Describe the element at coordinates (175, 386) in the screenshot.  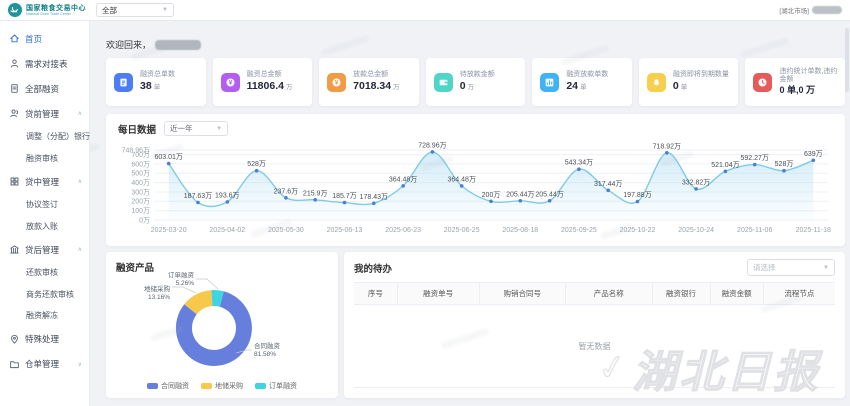
I see `legend-label: 合同融资` at that location.